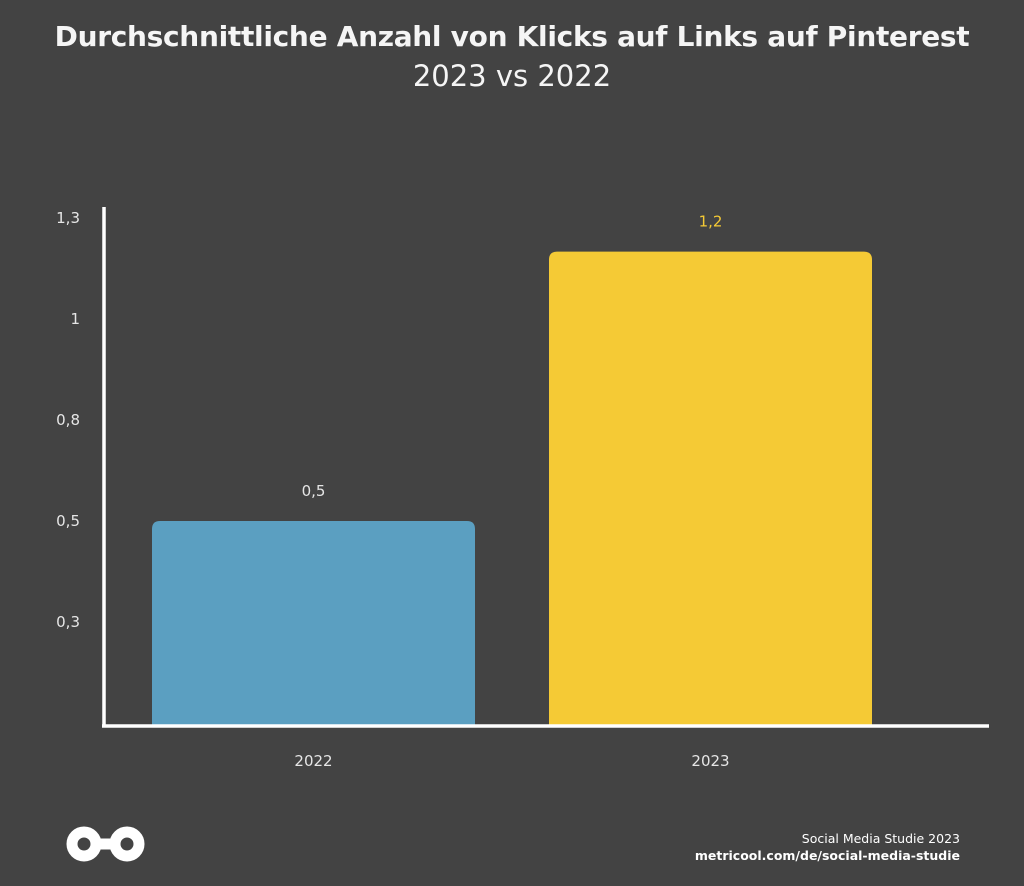  I want to click on bar-2022, so click(313, 624).